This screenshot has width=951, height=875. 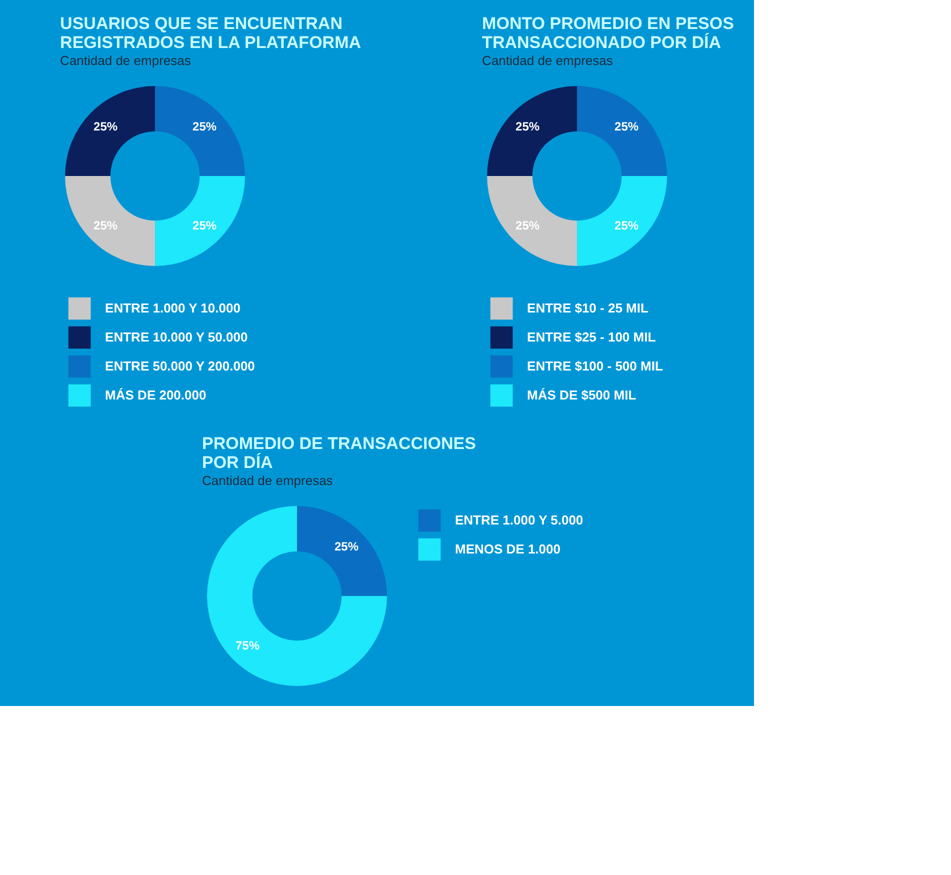 What do you see at coordinates (608, 33) in the screenshot?
I see `chart-title: MONTO PROMEDIO EN PESOS TRANSACCIONADO POR DÍA` at bounding box center [608, 33].